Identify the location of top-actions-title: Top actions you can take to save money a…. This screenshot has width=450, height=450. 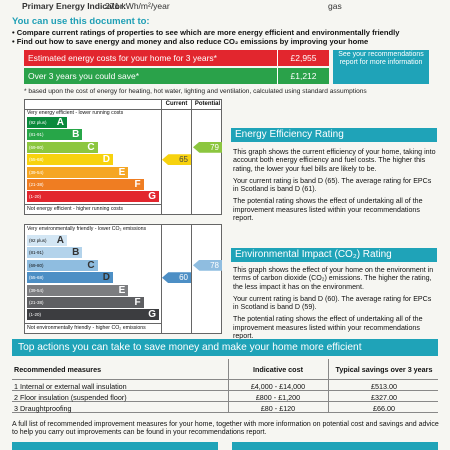
(225, 347).